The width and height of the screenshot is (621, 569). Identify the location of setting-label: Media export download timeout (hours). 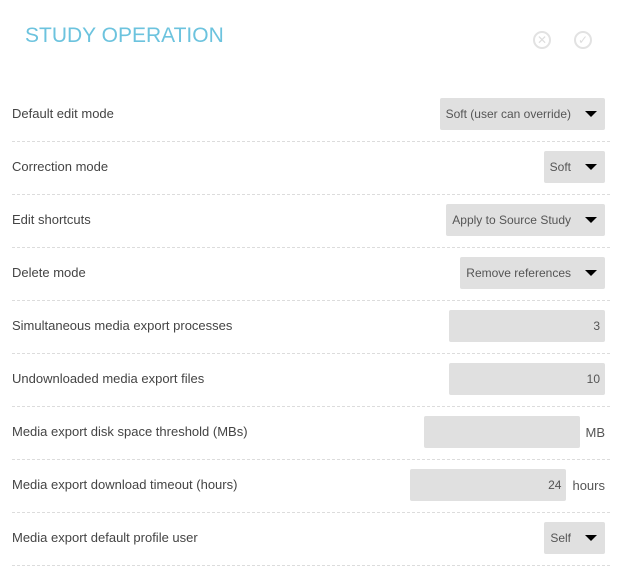
(125, 484).